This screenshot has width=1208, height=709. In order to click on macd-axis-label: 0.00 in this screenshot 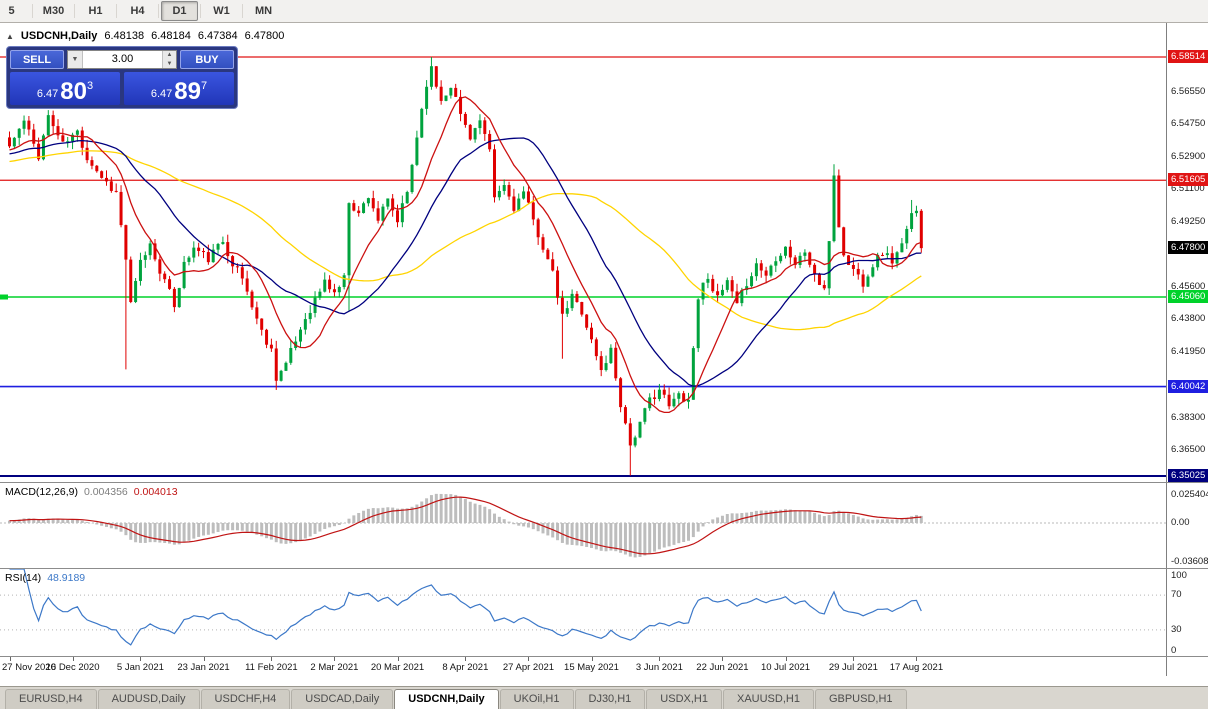, I will do `click(1180, 522)`.